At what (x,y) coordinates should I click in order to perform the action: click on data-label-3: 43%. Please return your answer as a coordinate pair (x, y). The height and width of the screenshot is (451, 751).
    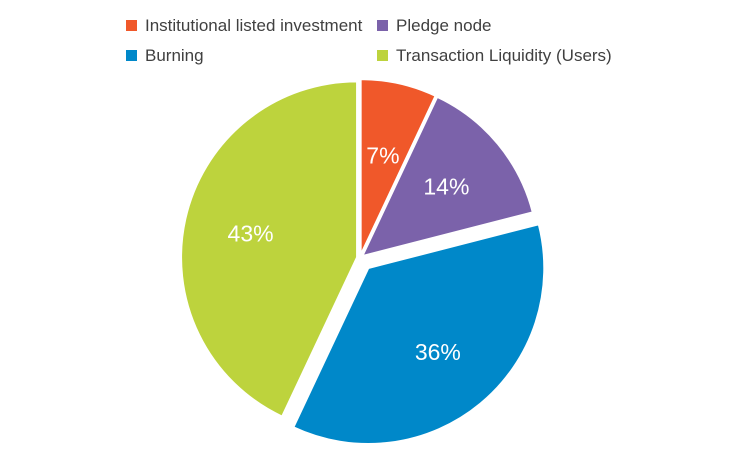
    Looking at the image, I should click on (251, 234).